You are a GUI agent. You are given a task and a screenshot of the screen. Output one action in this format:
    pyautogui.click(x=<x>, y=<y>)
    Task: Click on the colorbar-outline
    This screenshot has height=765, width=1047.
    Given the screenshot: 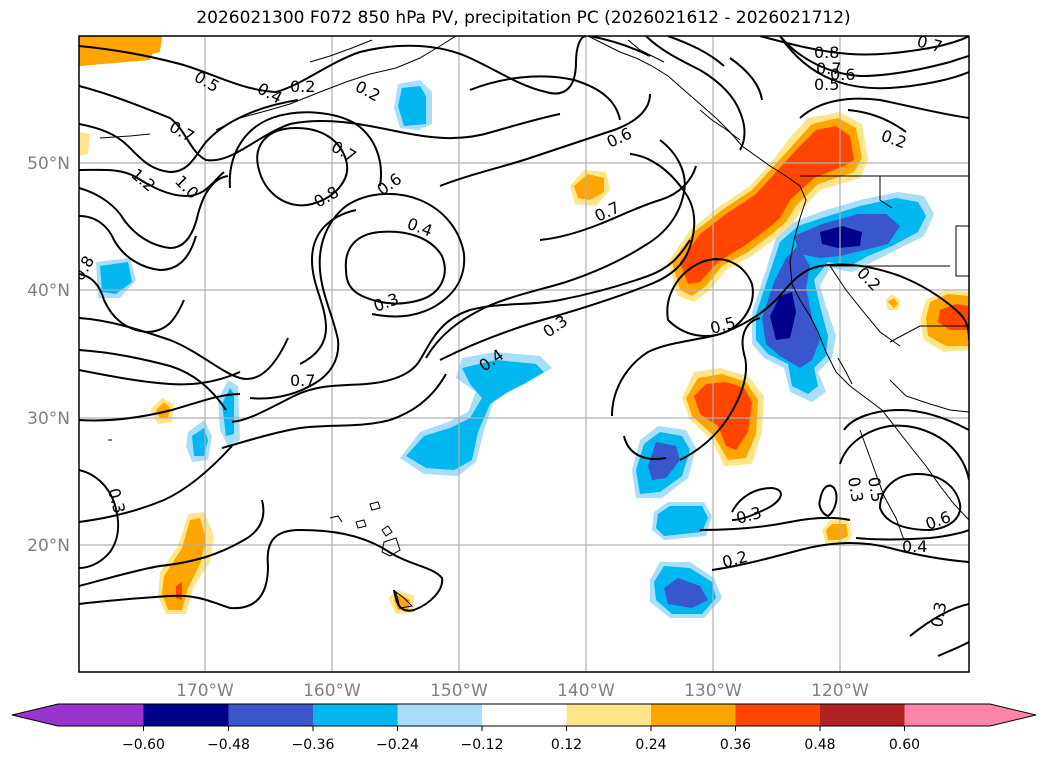 What is the action you would take?
    pyautogui.click(x=524, y=715)
    